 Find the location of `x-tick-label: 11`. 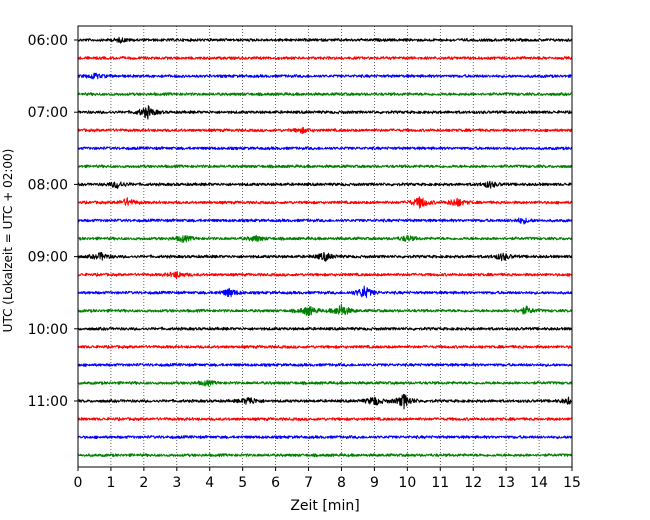

x-tick-label: 11 is located at coordinates (440, 483).